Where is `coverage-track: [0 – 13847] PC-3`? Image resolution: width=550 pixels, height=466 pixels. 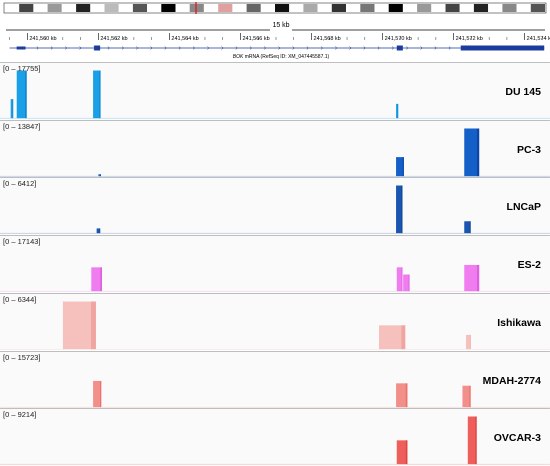
coverage-track: [0 – 13847] PC-3 is located at coordinates (275, 148).